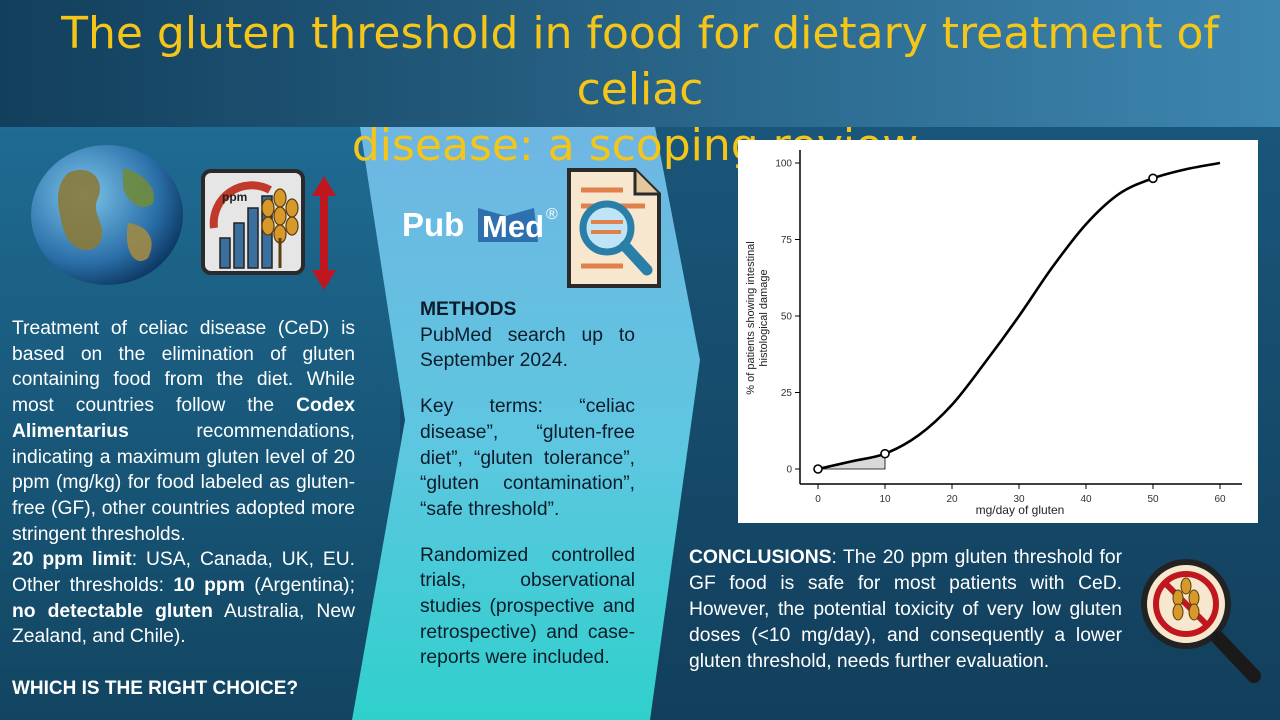 The width and height of the screenshot is (1280, 720). Describe the element at coordinates (433, 224) in the screenshot. I see `pubmed-logo-pub: Pub` at that location.